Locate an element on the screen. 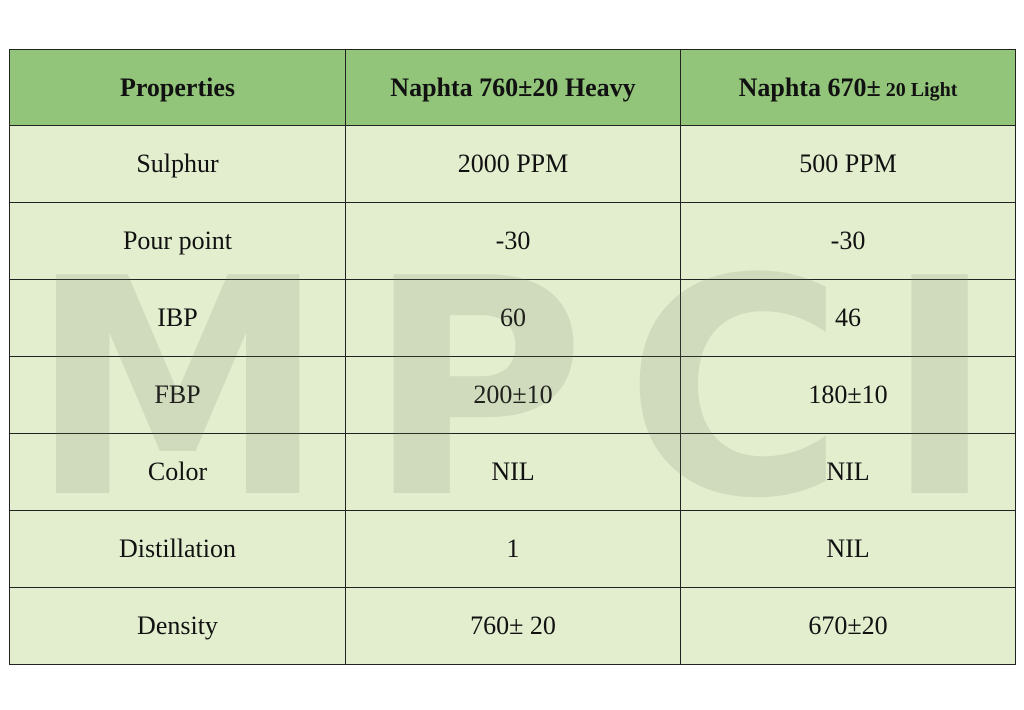 The image size is (1024, 710). cell-property: Sulphur is located at coordinates (178, 164).